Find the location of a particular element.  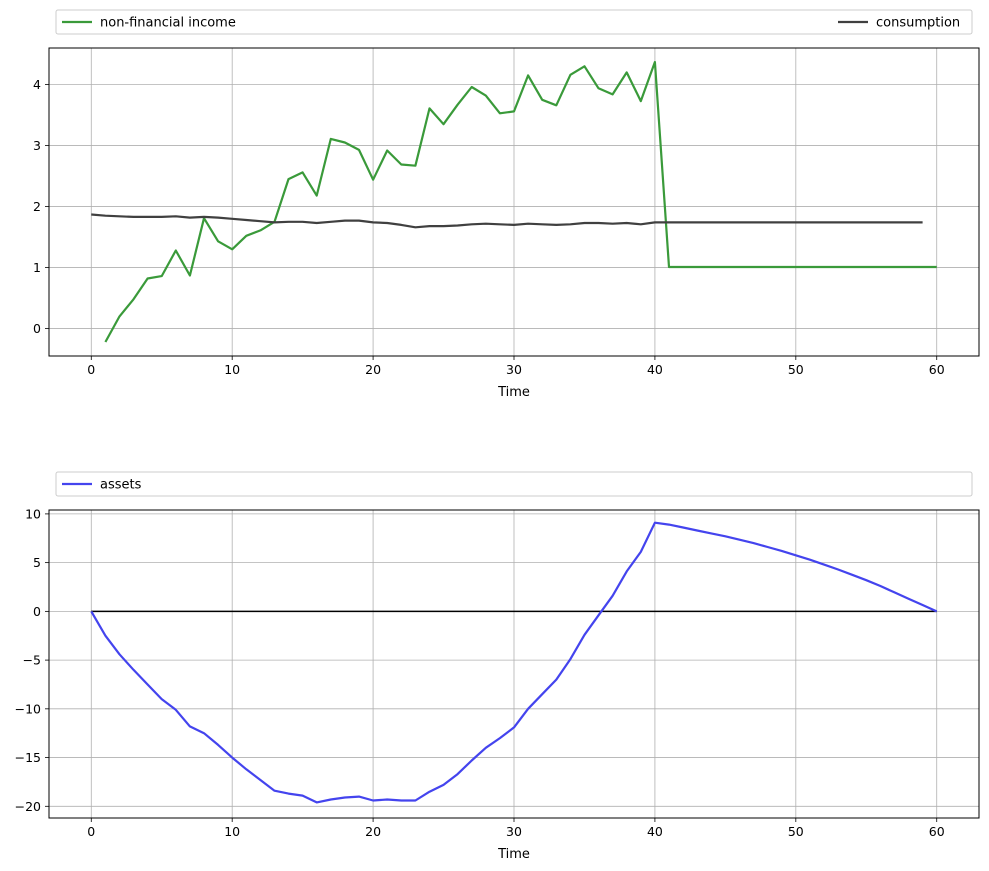

series-line-consumption is located at coordinates (507, 221).